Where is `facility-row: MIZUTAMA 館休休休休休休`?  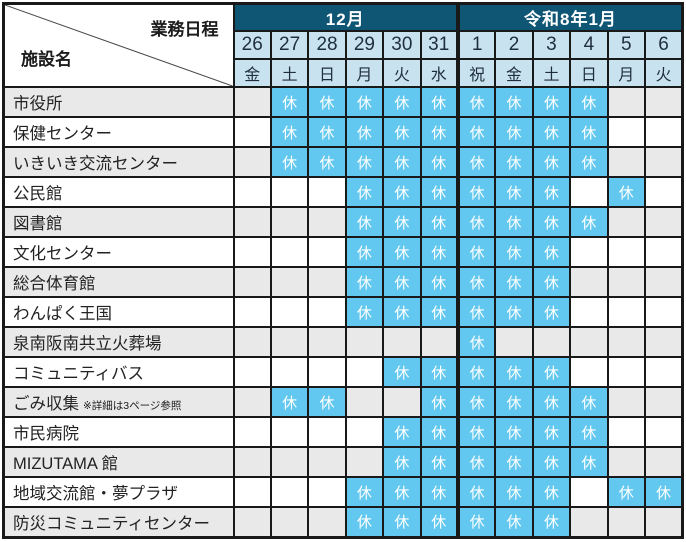
facility-row: MIZUTAMA 館休休休休休休 is located at coordinates (343, 462).